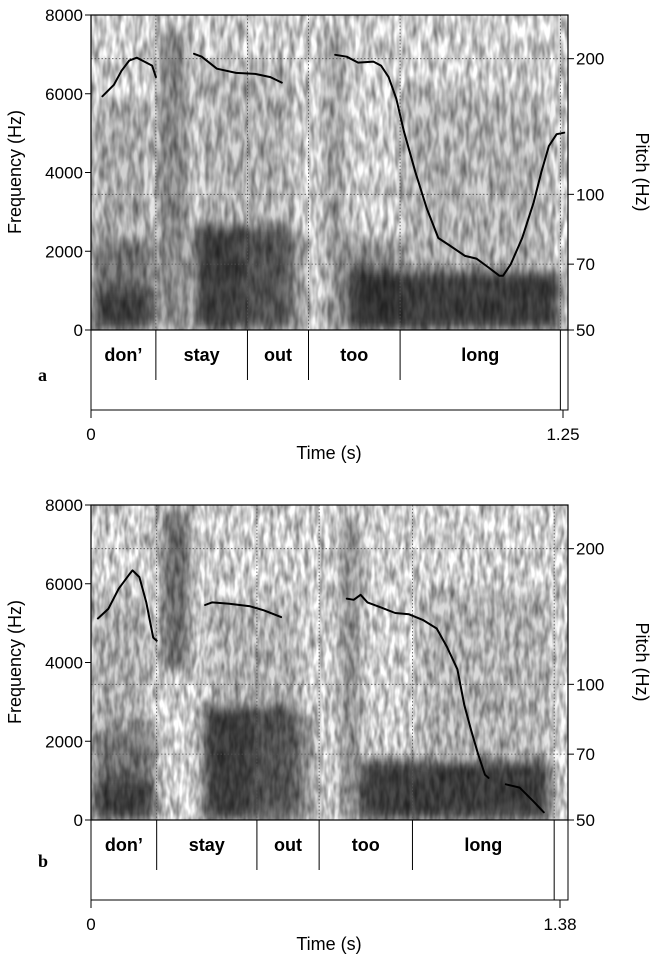 The height and width of the screenshot is (957, 651). What do you see at coordinates (43, 861) in the screenshot?
I see `panel-label-b: b` at bounding box center [43, 861].